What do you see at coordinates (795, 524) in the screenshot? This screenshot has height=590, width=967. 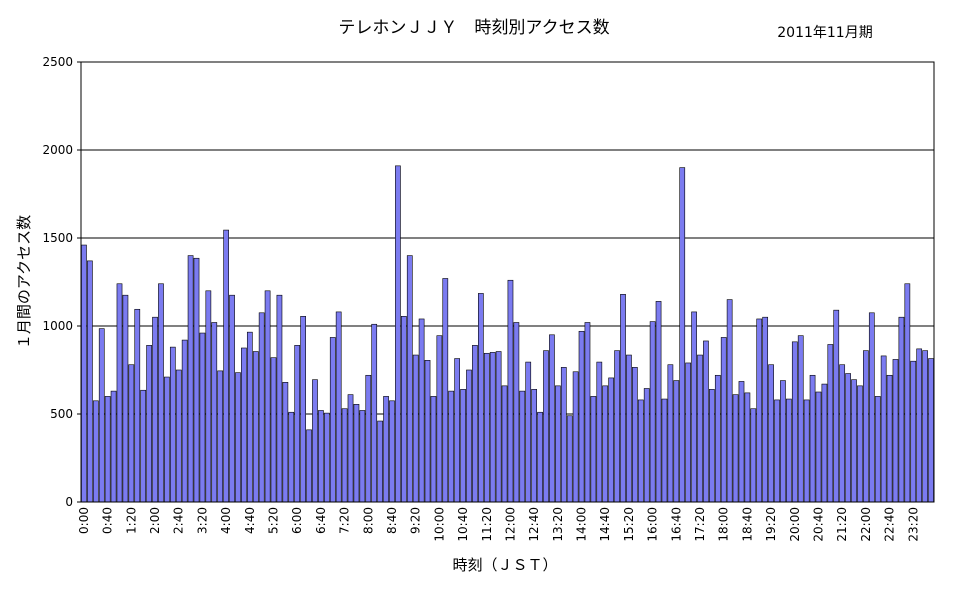 I see `x-tick-label: 20:00` at bounding box center [795, 524].